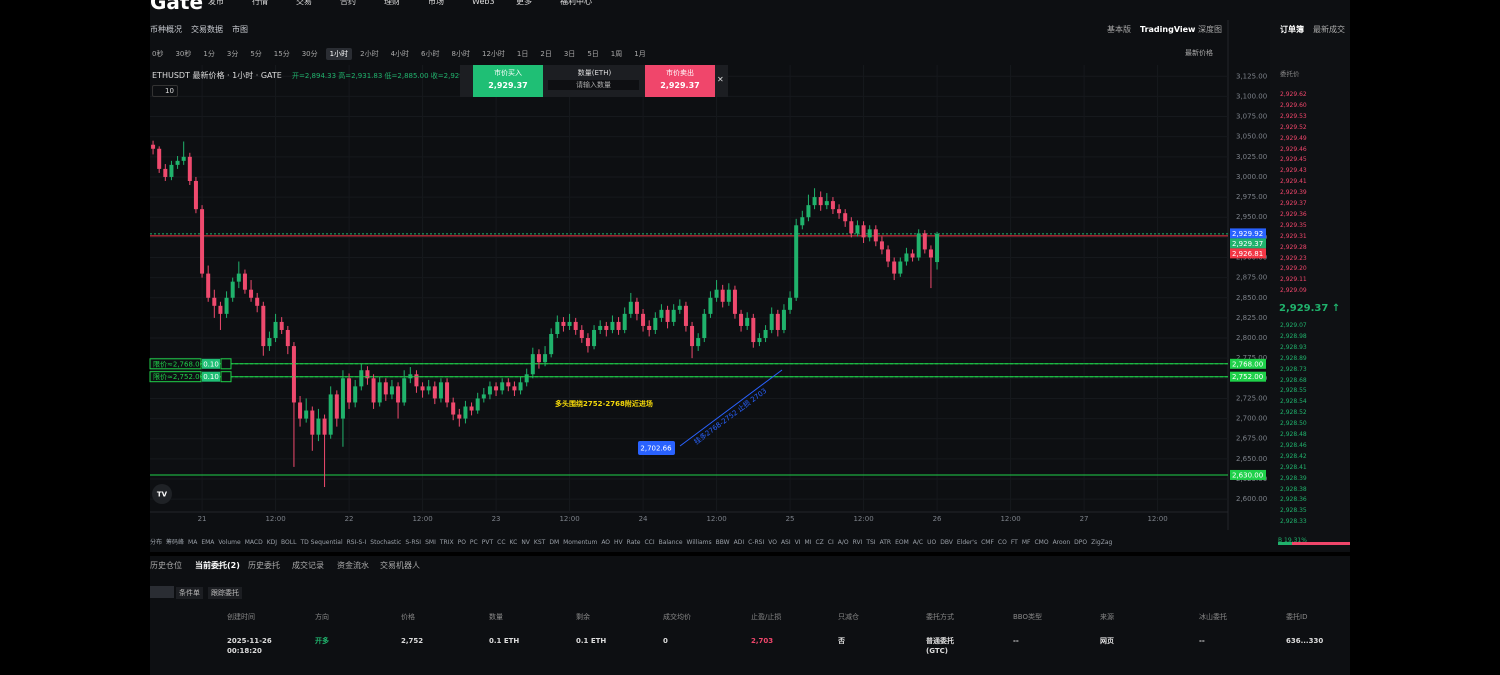 The width and height of the screenshot is (1500, 675). What do you see at coordinates (217, 565) in the screenshot?
I see `order-tab: 当前委托(2)` at bounding box center [217, 565].